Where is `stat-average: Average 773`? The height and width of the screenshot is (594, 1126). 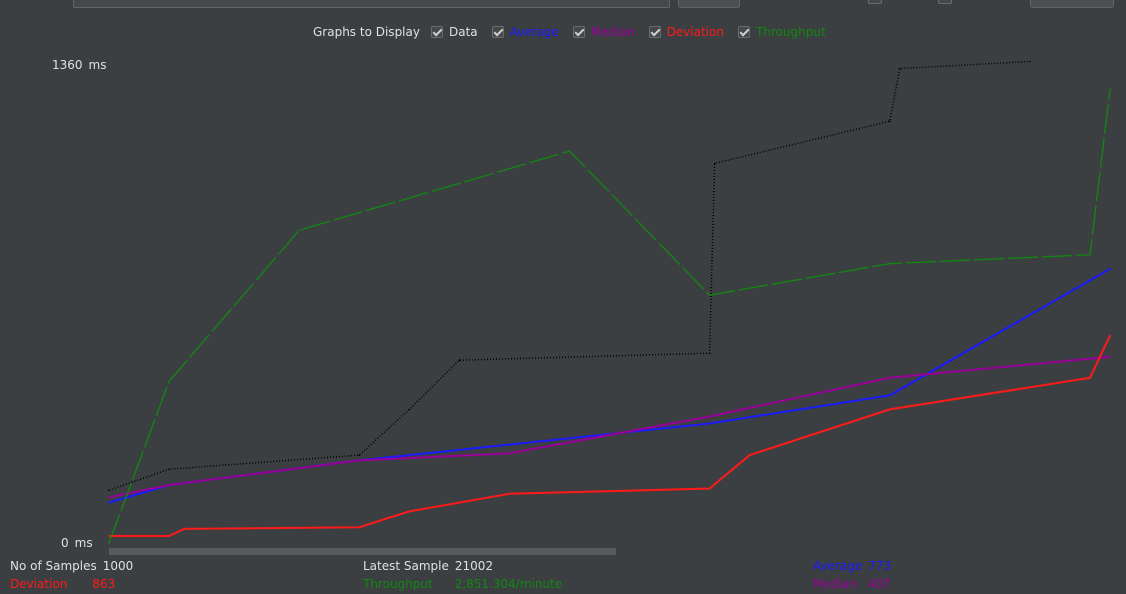 stat-average: Average 773 is located at coordinates (852, 566).